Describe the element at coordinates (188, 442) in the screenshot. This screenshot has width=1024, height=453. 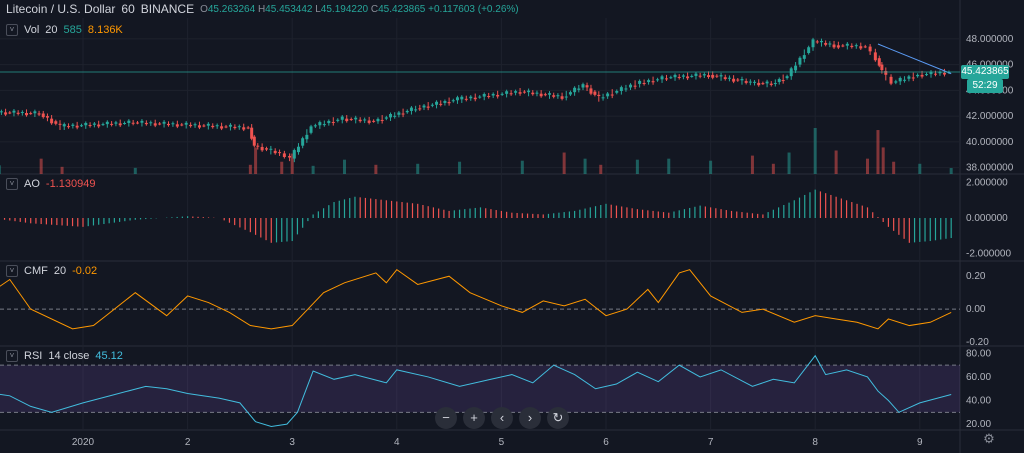
I see `time-tick-label: 2` at that location.